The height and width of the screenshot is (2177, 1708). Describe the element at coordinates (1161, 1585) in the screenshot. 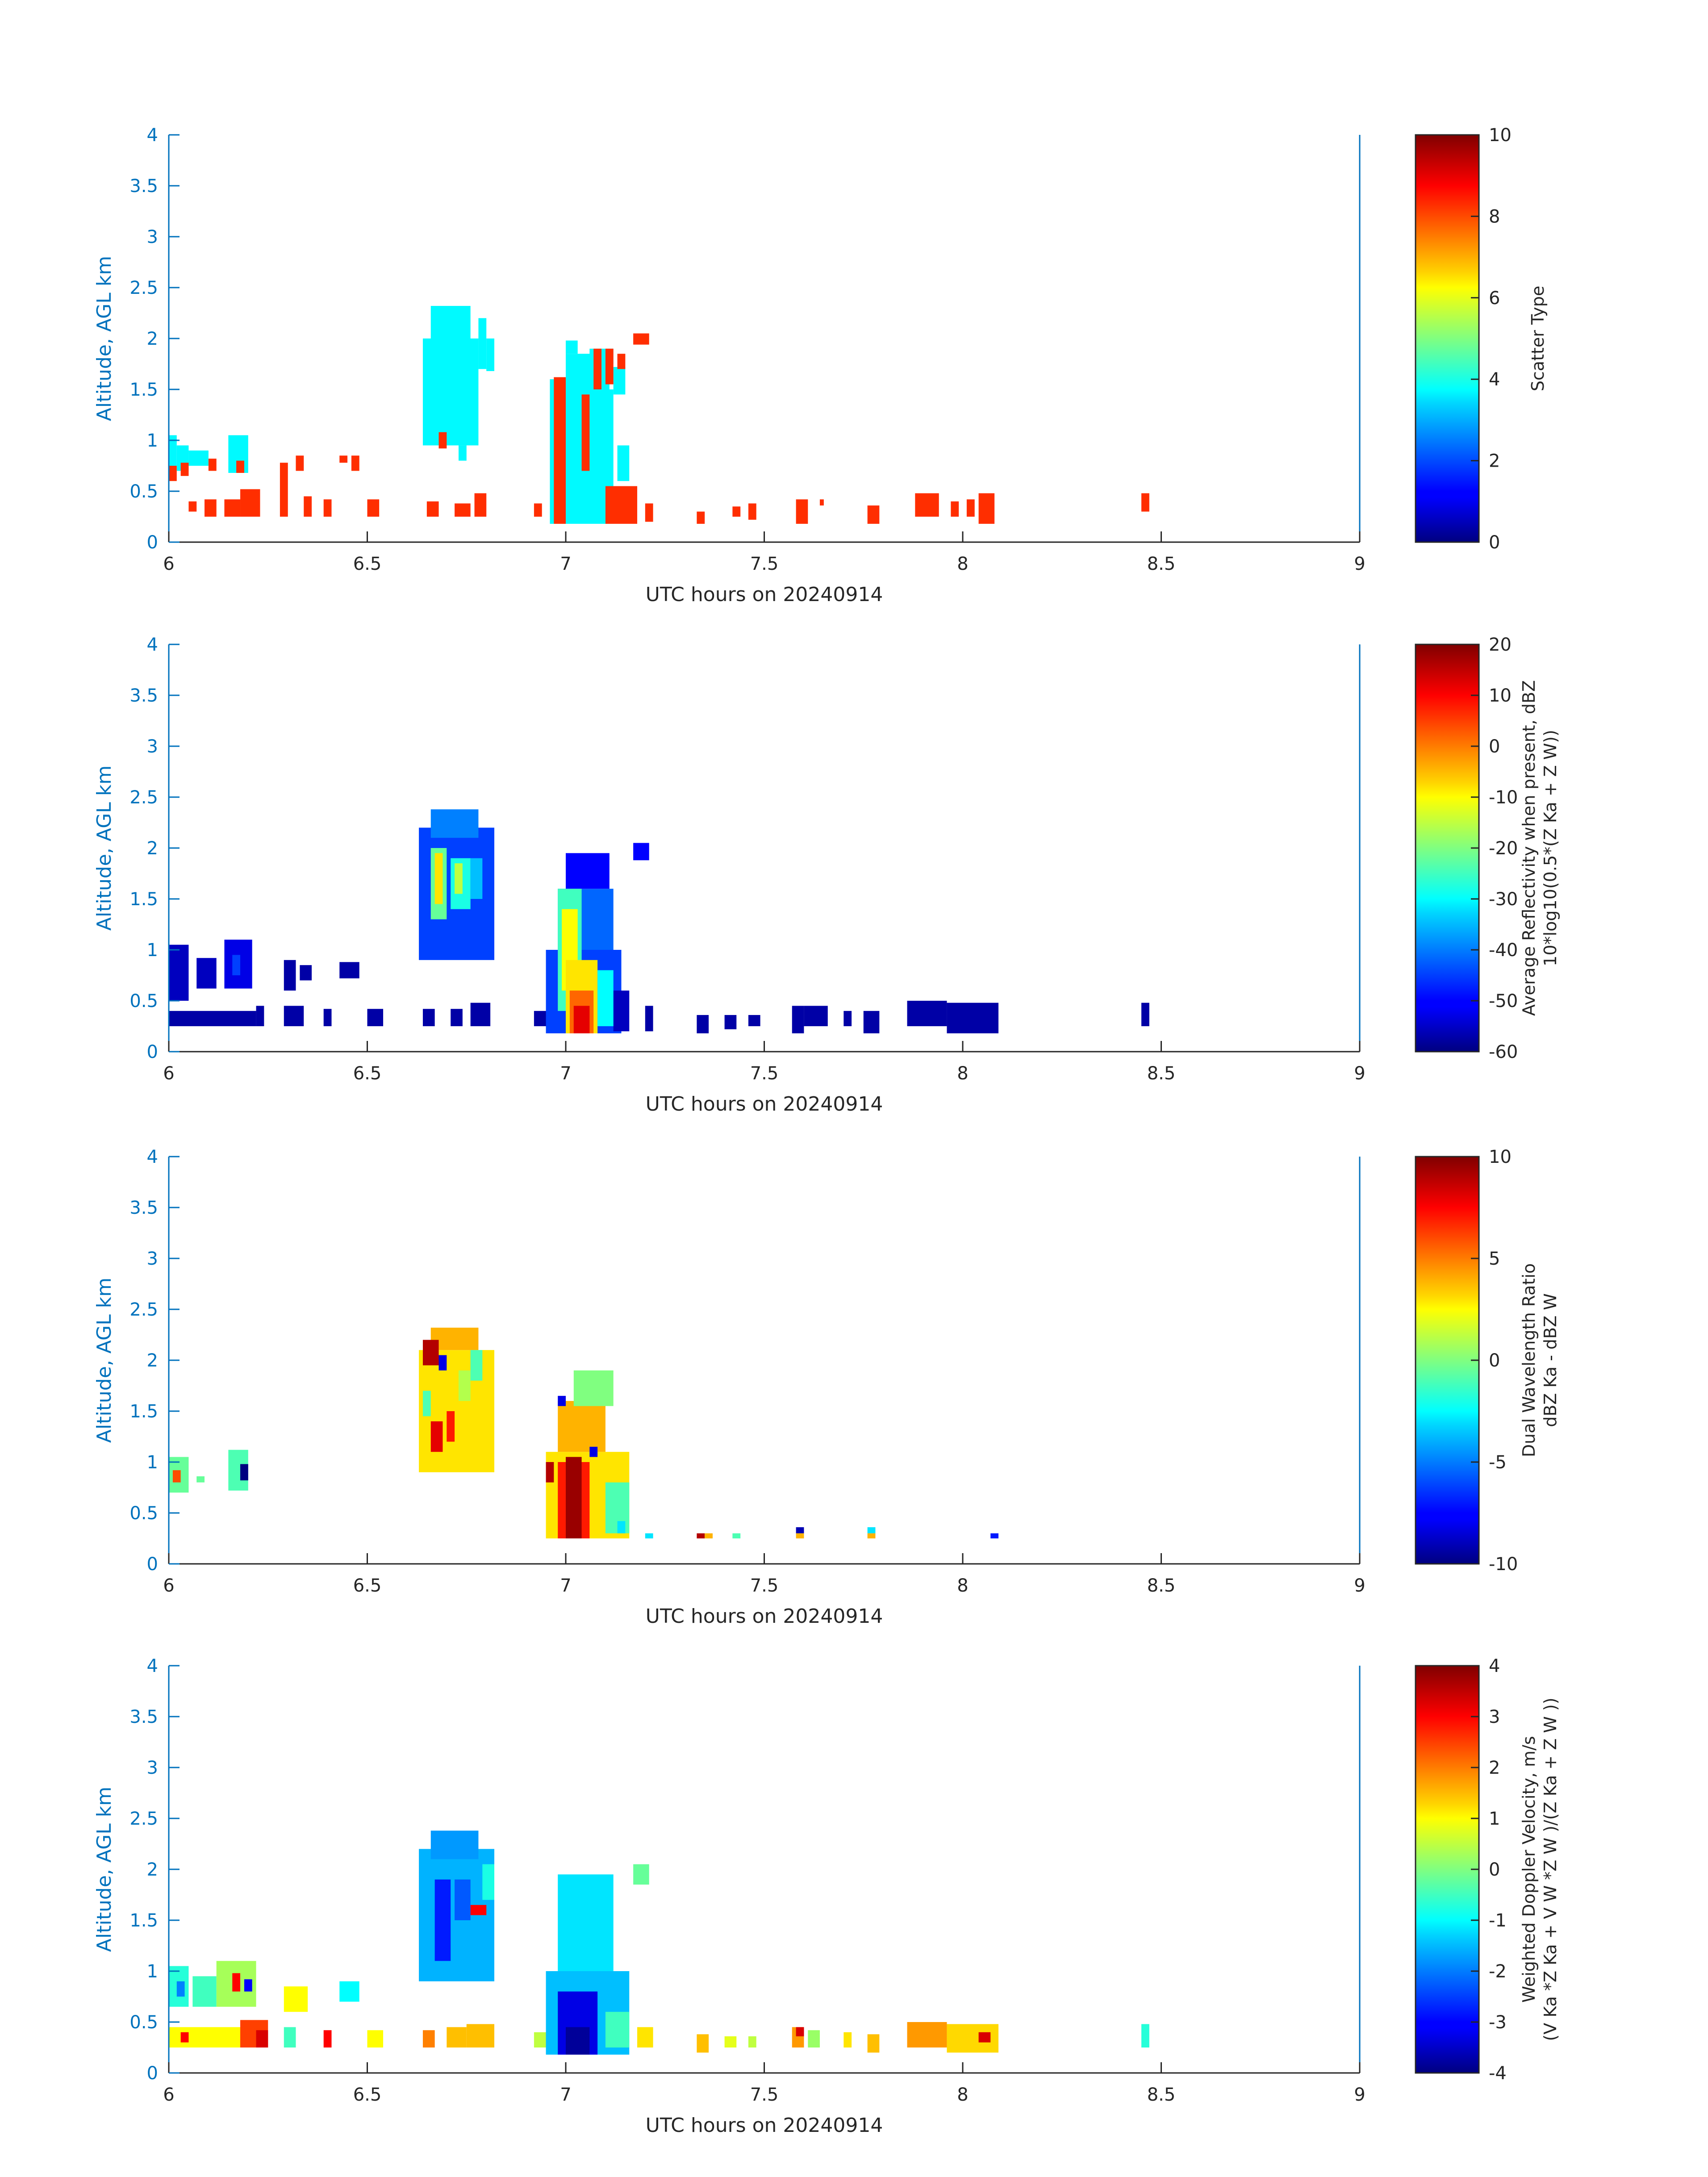

I see `x-tick-label: 8.5` at that location.